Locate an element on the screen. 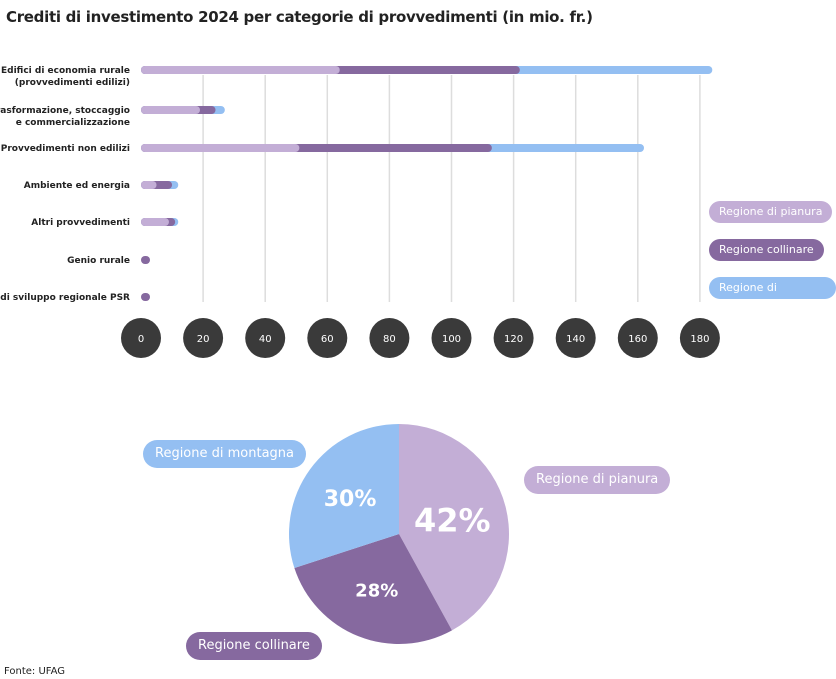  pie-label: 28% is located at coordinates (376, 591).